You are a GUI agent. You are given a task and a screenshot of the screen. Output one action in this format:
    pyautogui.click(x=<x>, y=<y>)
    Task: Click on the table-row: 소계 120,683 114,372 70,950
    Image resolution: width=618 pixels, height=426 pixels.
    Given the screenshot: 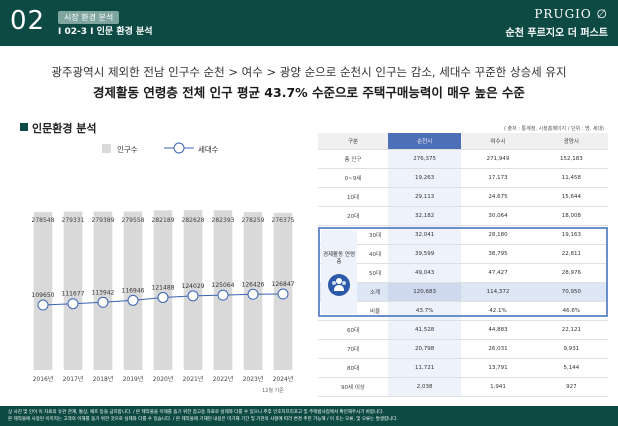 What is the action you would take?
    pyautogui.click(x=463, y=292)
    